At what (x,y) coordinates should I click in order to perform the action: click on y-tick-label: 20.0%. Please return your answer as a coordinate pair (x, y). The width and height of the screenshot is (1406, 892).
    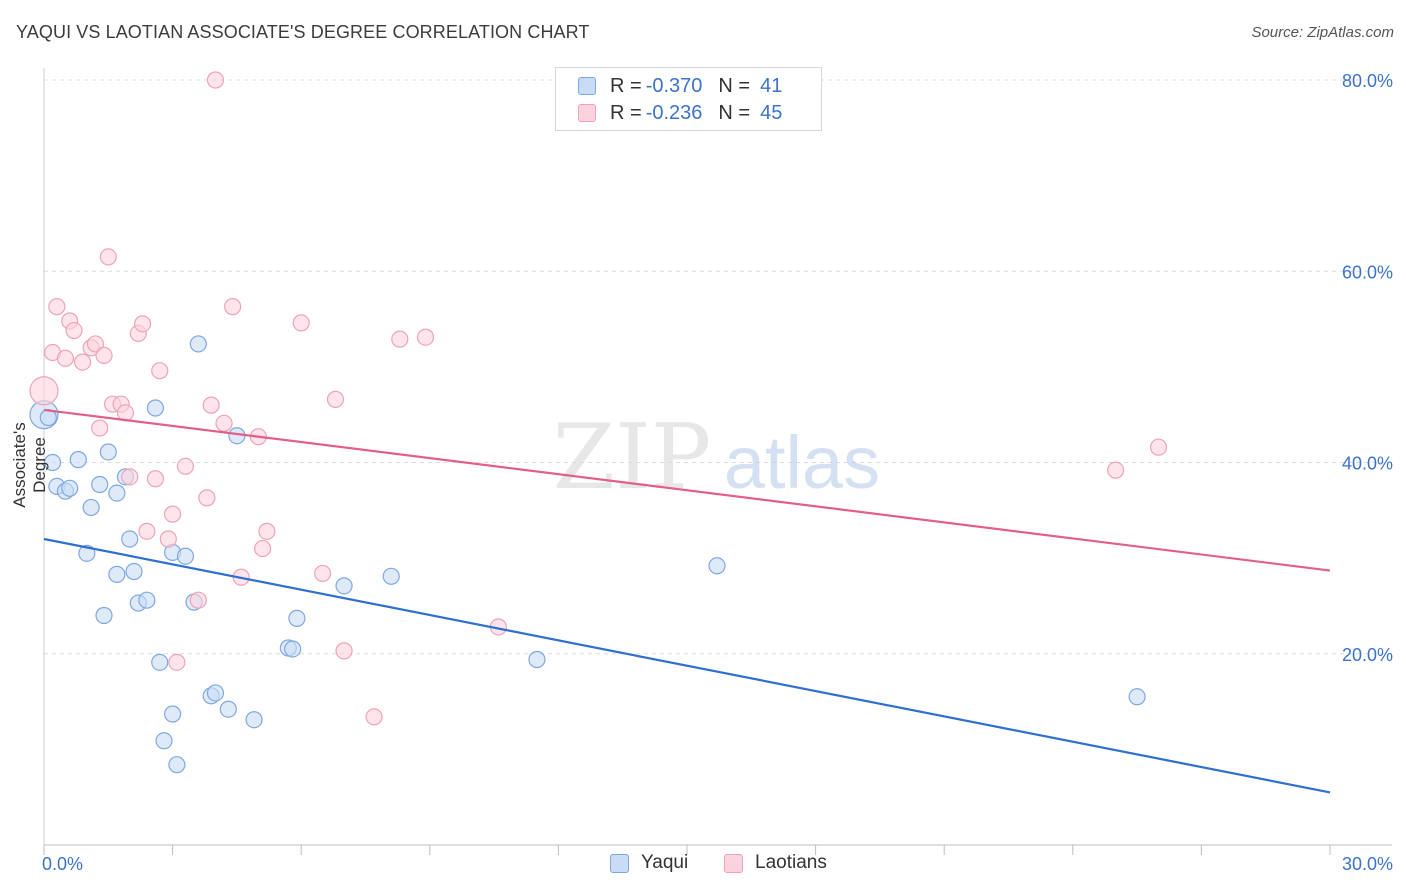
    Looking at the image, I should click on (1367, 655).